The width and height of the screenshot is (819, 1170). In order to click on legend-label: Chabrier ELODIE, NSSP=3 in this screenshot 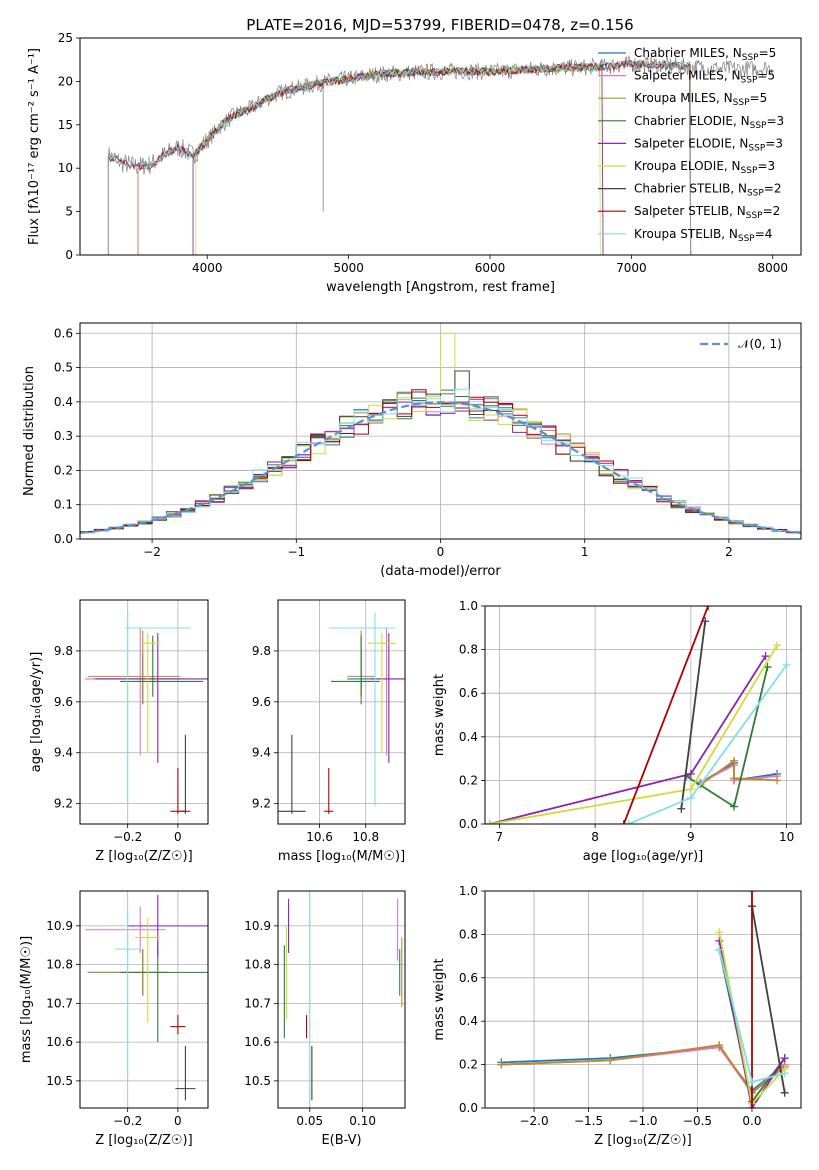, I will do `click(709, 122)`.